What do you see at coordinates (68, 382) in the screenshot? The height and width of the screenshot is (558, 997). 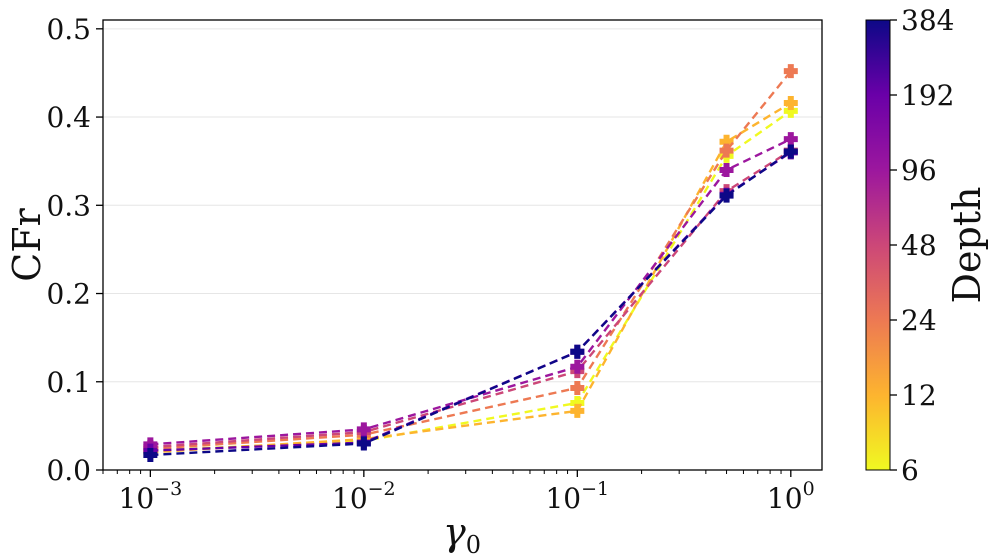 I see `y-tick-label: 0.1` at bounding box center [68, 382].